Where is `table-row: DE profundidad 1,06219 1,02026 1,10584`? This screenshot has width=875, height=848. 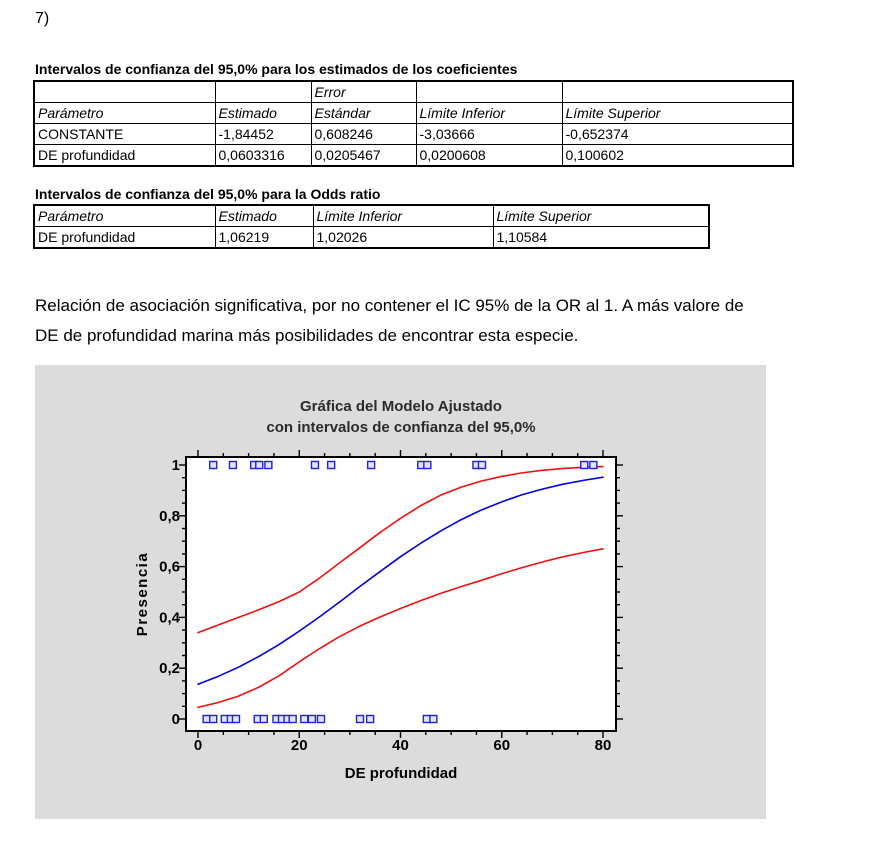
table-row: DE profundidad 1,06219 1,02026 1,10584 is located at coordinates (371, 237).